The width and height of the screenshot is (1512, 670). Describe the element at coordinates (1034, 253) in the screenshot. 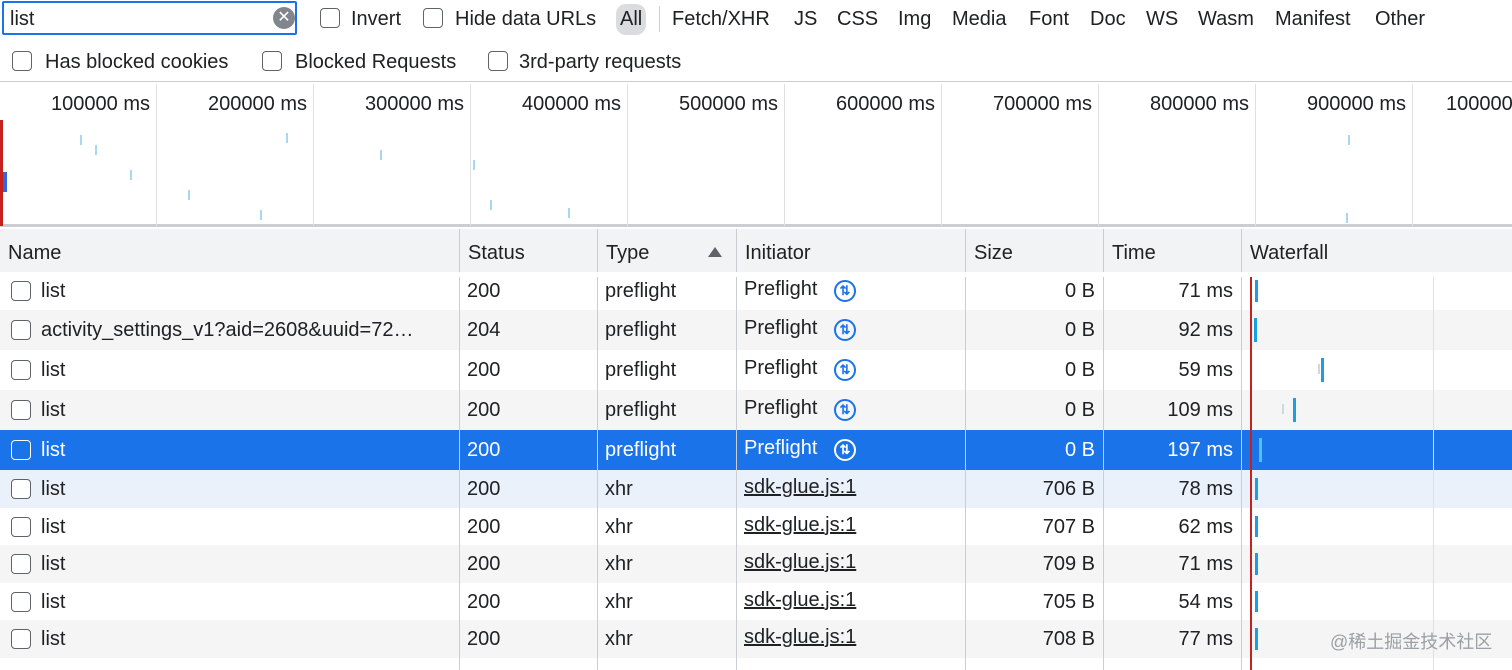

I see `column-header: Size` at that location.